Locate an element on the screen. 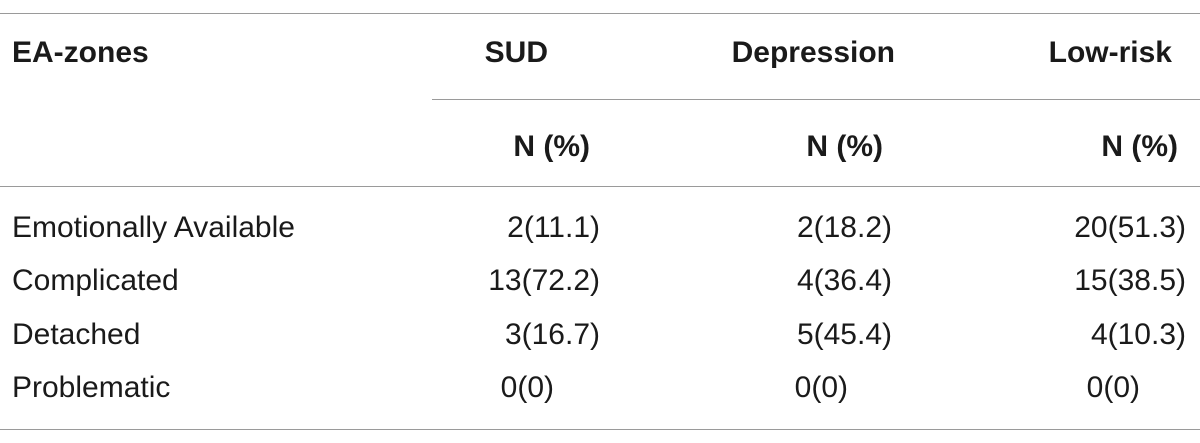 The height and width of the screenshot is (443, 1200). row-label: Emotionally Available is located at coordinates (153, 227).